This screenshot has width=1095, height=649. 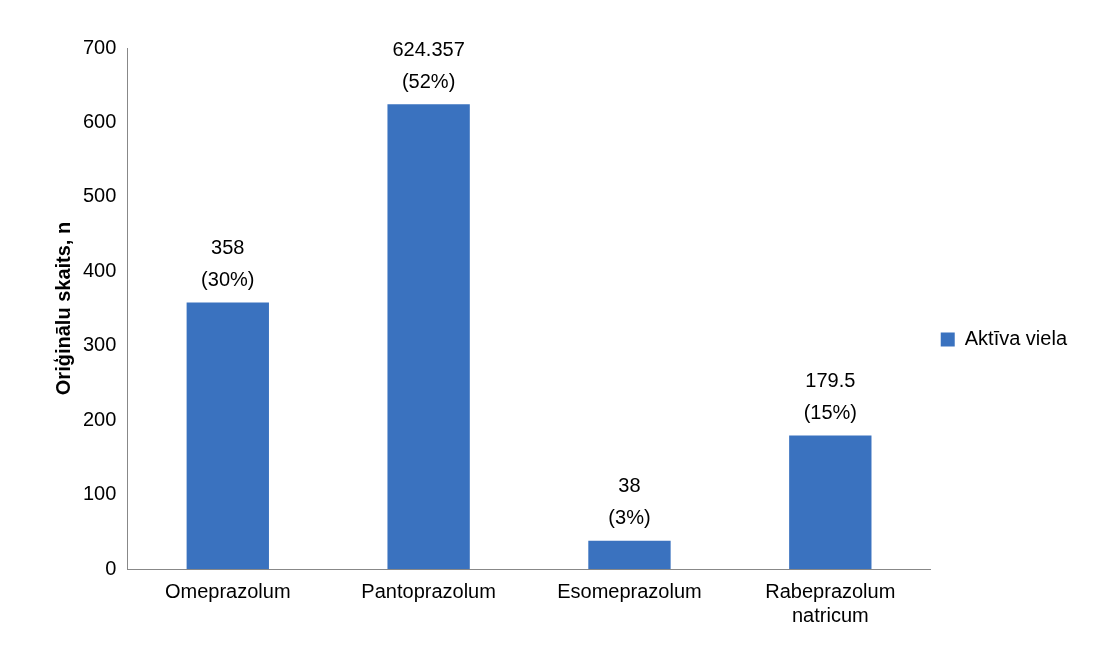 What do you see at coordinates (62, 308) in the screenshot?
I see `y-axis-title: Oriģinālu skaits, n` at bounding box center [62, 308].